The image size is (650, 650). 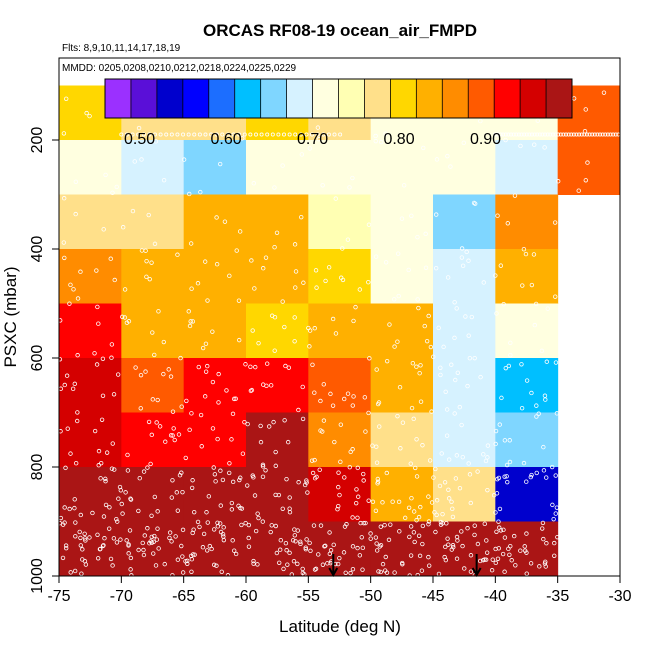 What do you see at coordinates (476, 572) in the screenshot?
I see `arrow-head` at bounding box center [476, 572].